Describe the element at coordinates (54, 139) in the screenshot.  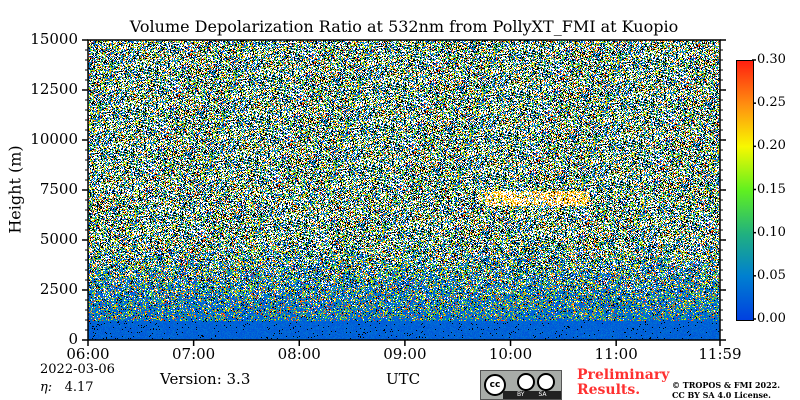
I see `y-tick-label: 10000` at that location.